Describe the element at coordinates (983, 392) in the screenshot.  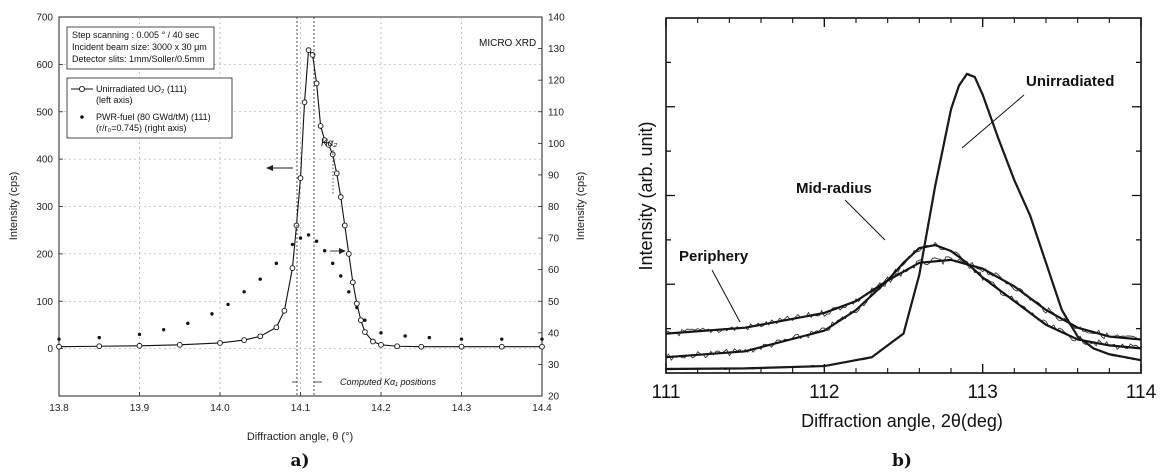
I see `chart-b-xtick-label: 113` at that location.